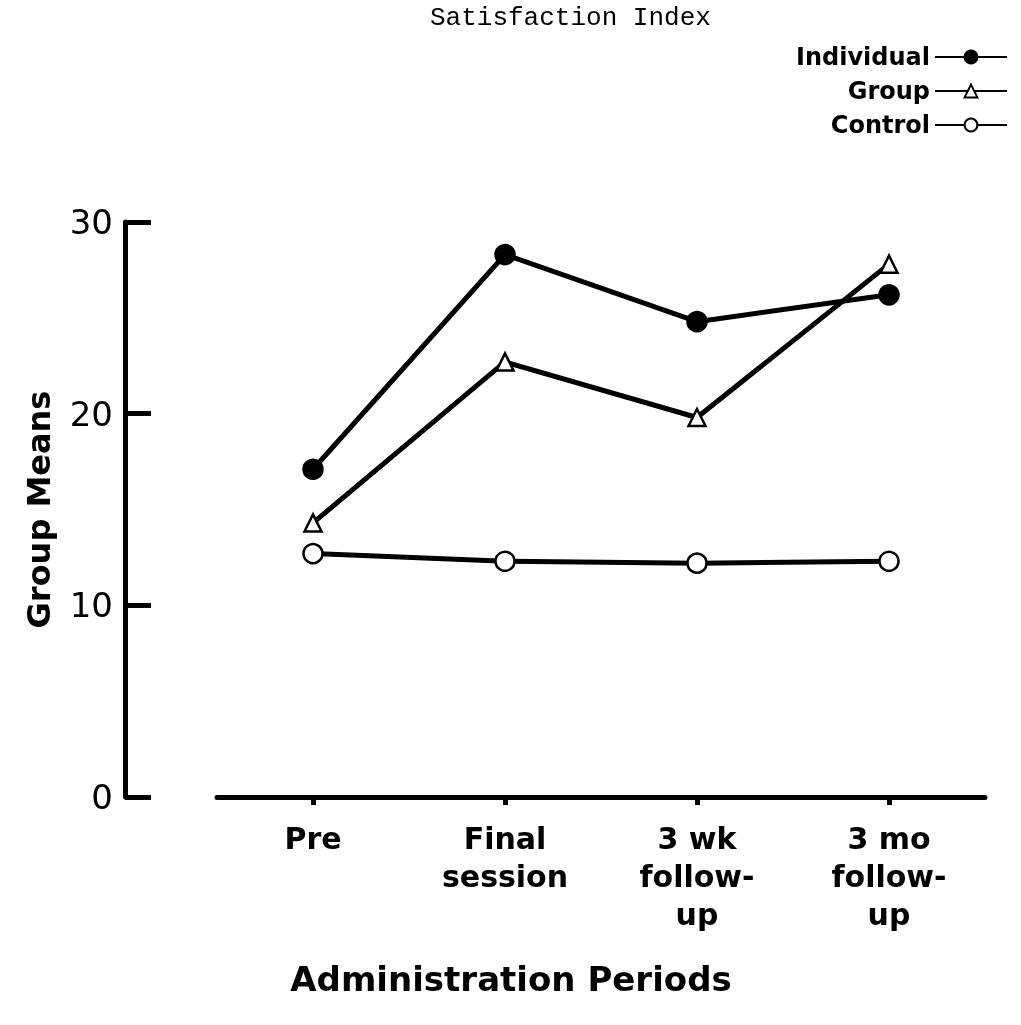 The width and height of the screenshot is (1021, 1025). I want to click on x-axis-title: Administration Periods, so click(511, 979).